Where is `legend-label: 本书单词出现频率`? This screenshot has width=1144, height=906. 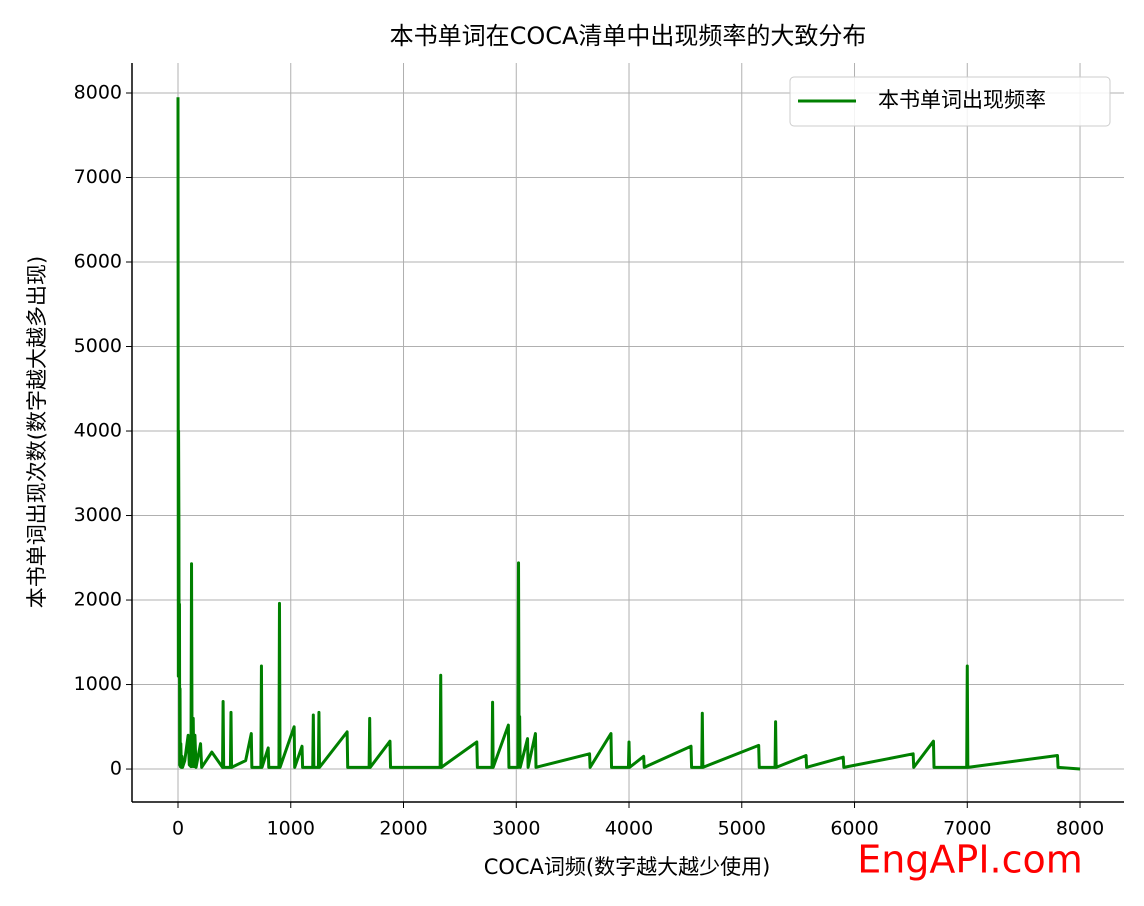 legend-label: 本书单词出现频率 is located at coordinates (962, 100).